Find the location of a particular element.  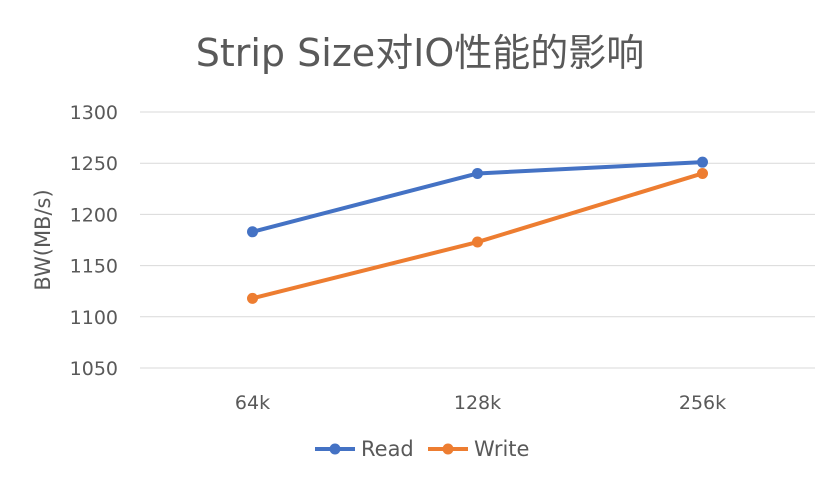

series-read is located at coordinates (477, 197).